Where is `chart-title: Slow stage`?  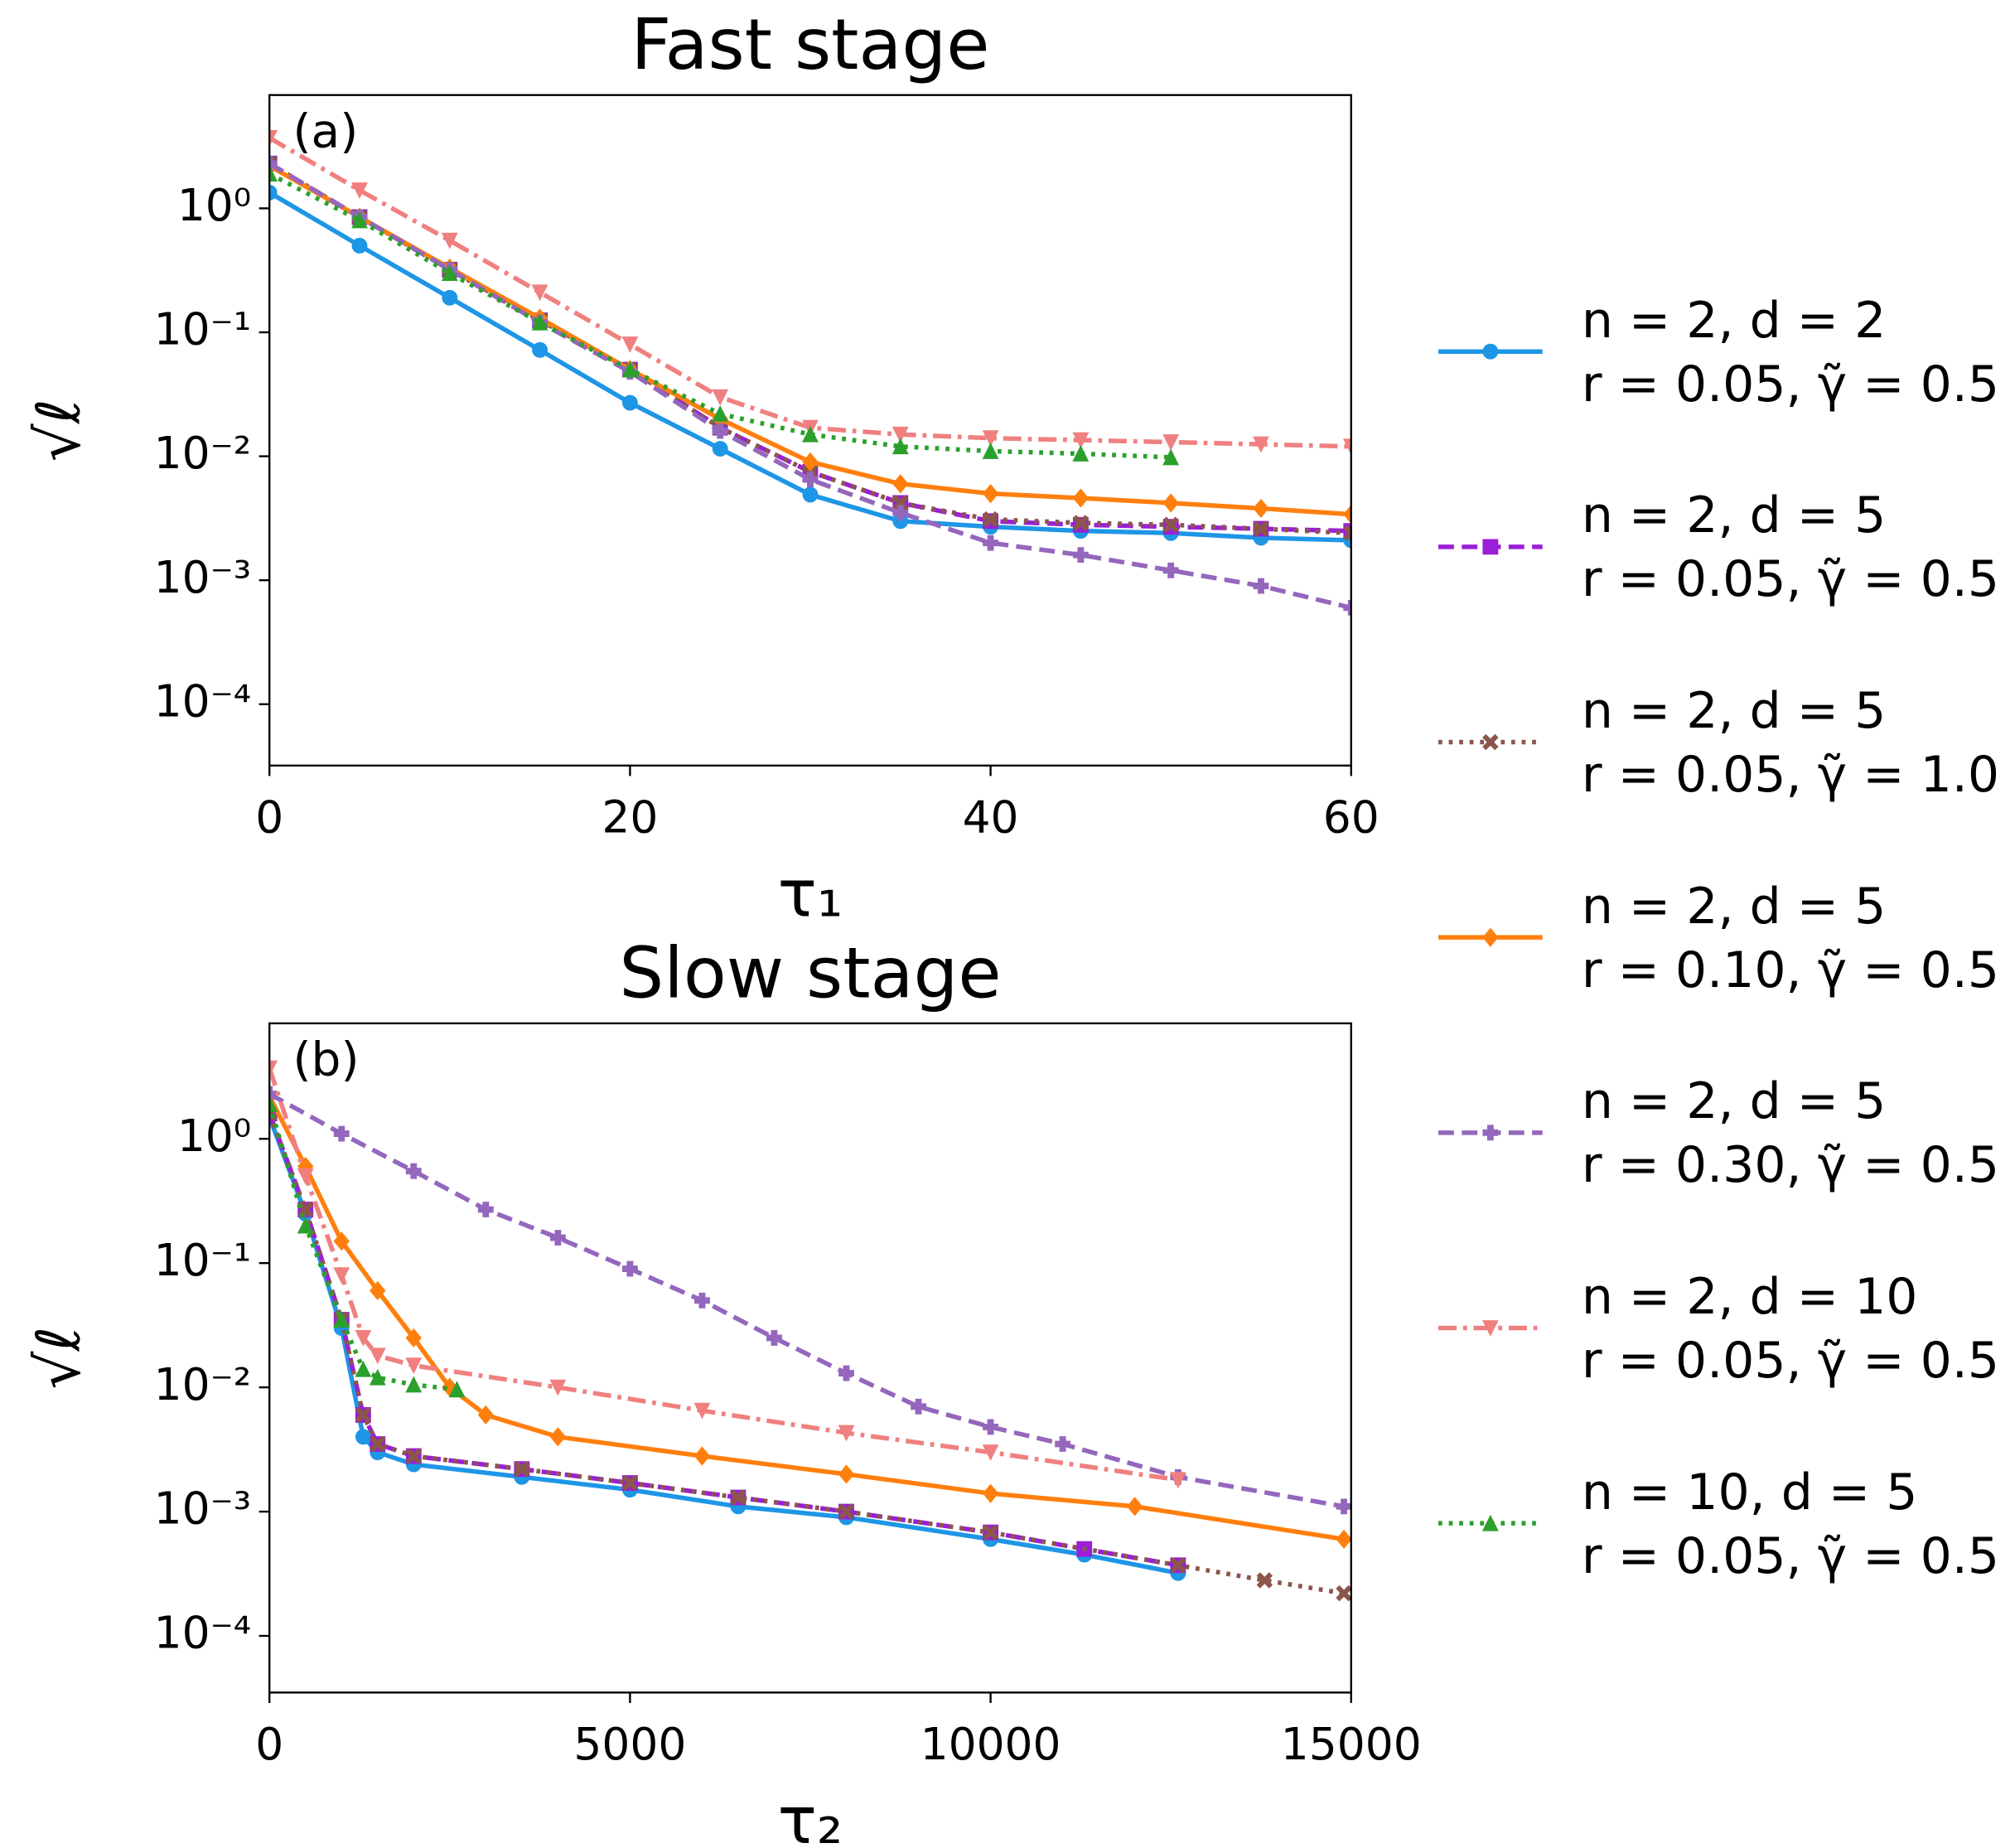
chart-title: Slow stage is located at coordinates (810, 973).